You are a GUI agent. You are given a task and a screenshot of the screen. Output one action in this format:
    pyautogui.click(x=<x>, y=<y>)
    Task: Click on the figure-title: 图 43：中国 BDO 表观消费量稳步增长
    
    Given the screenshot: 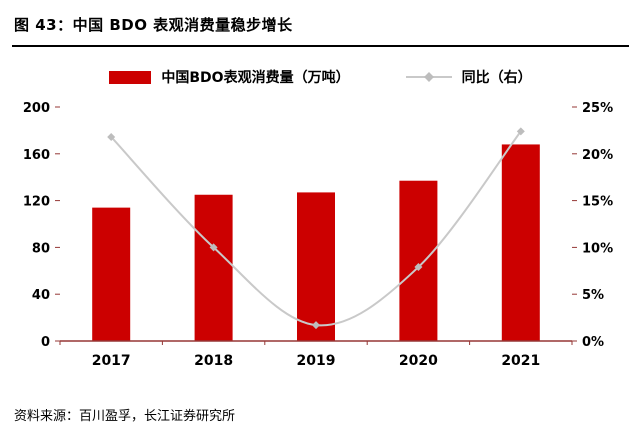 What is the action you would take?
    pyautogui.click(x=320, y=28)
    